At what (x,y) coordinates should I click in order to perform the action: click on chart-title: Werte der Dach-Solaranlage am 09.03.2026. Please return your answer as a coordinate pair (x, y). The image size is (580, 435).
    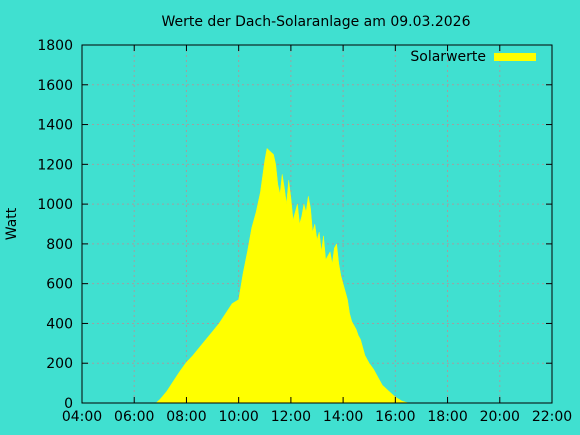
    Looking at the image, I should click on (315, 22).